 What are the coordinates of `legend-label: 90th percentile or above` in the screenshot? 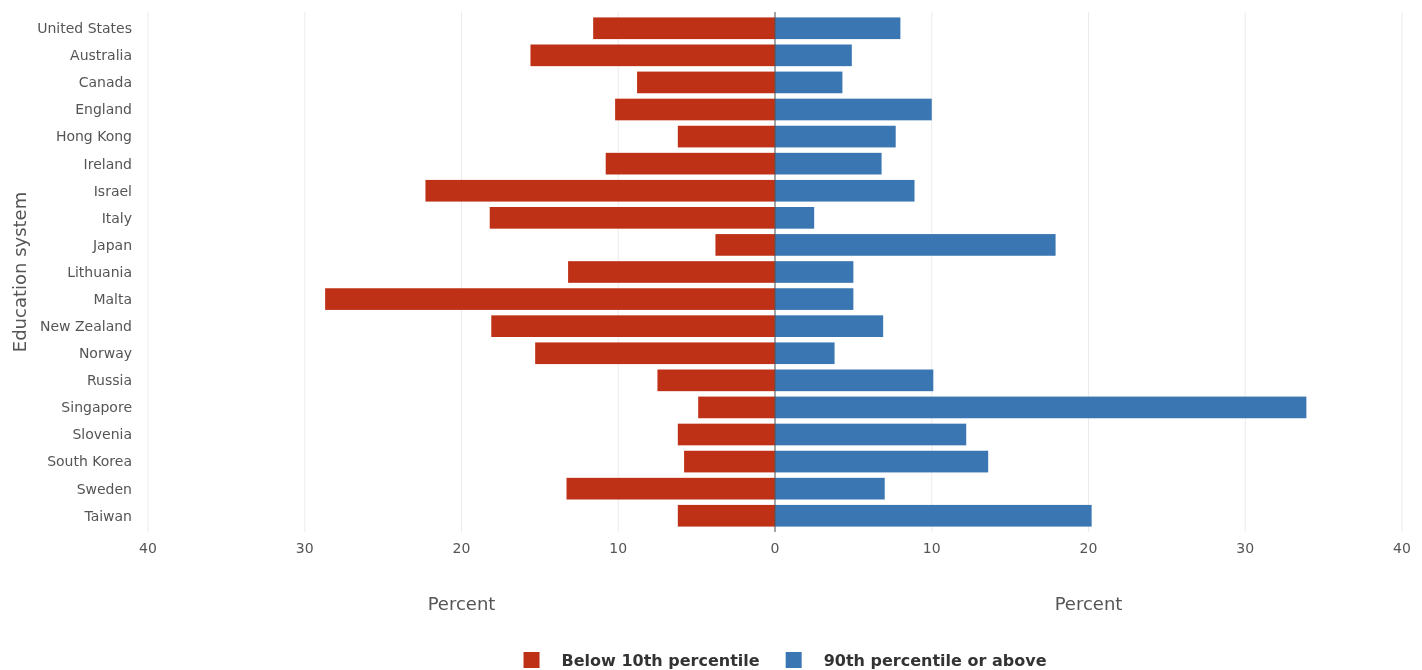 It's located at (935, 660).